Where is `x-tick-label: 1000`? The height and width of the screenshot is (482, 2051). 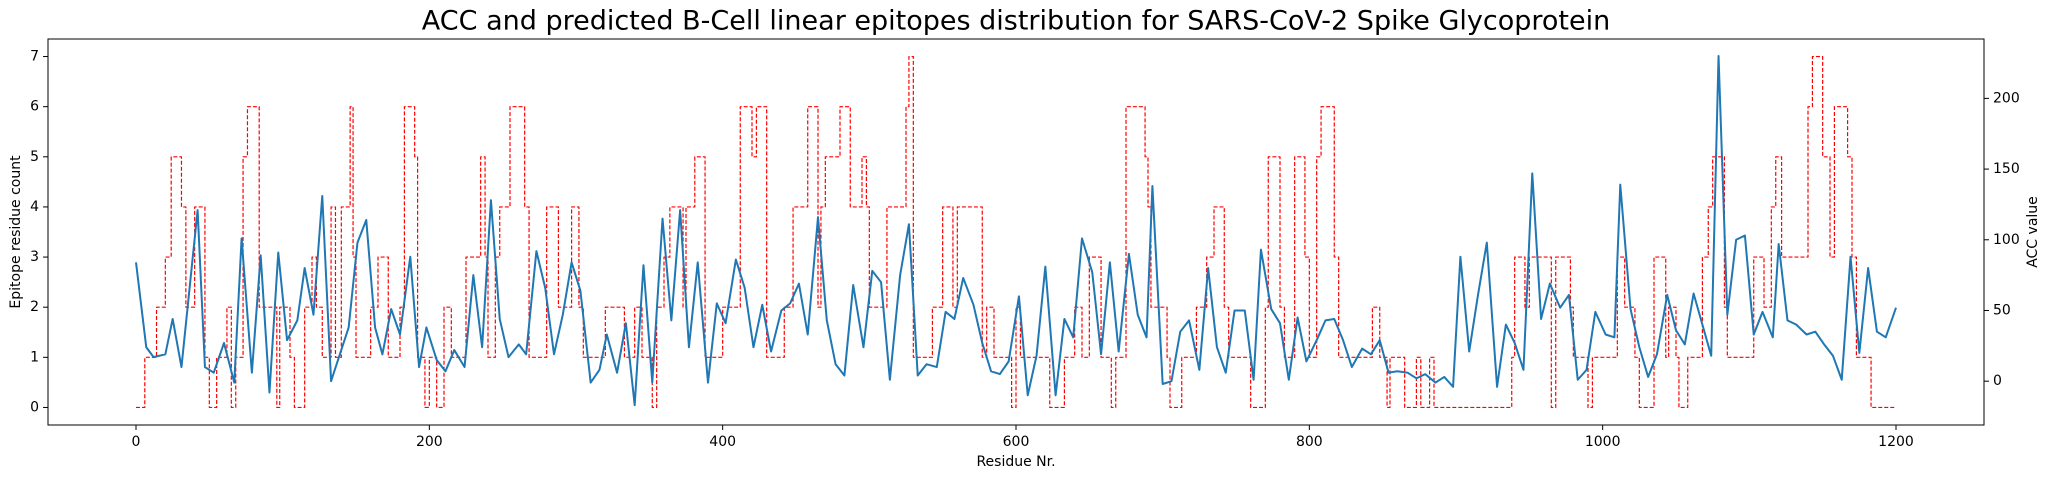
x-tick-label: 1000 is located at coordinates (1603, 442).